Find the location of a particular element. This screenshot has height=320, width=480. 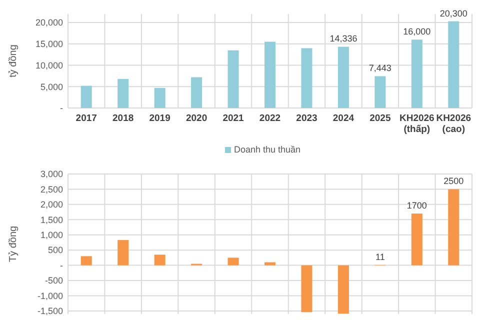

data-label: 20,300 is located at coordinates (454, 13).